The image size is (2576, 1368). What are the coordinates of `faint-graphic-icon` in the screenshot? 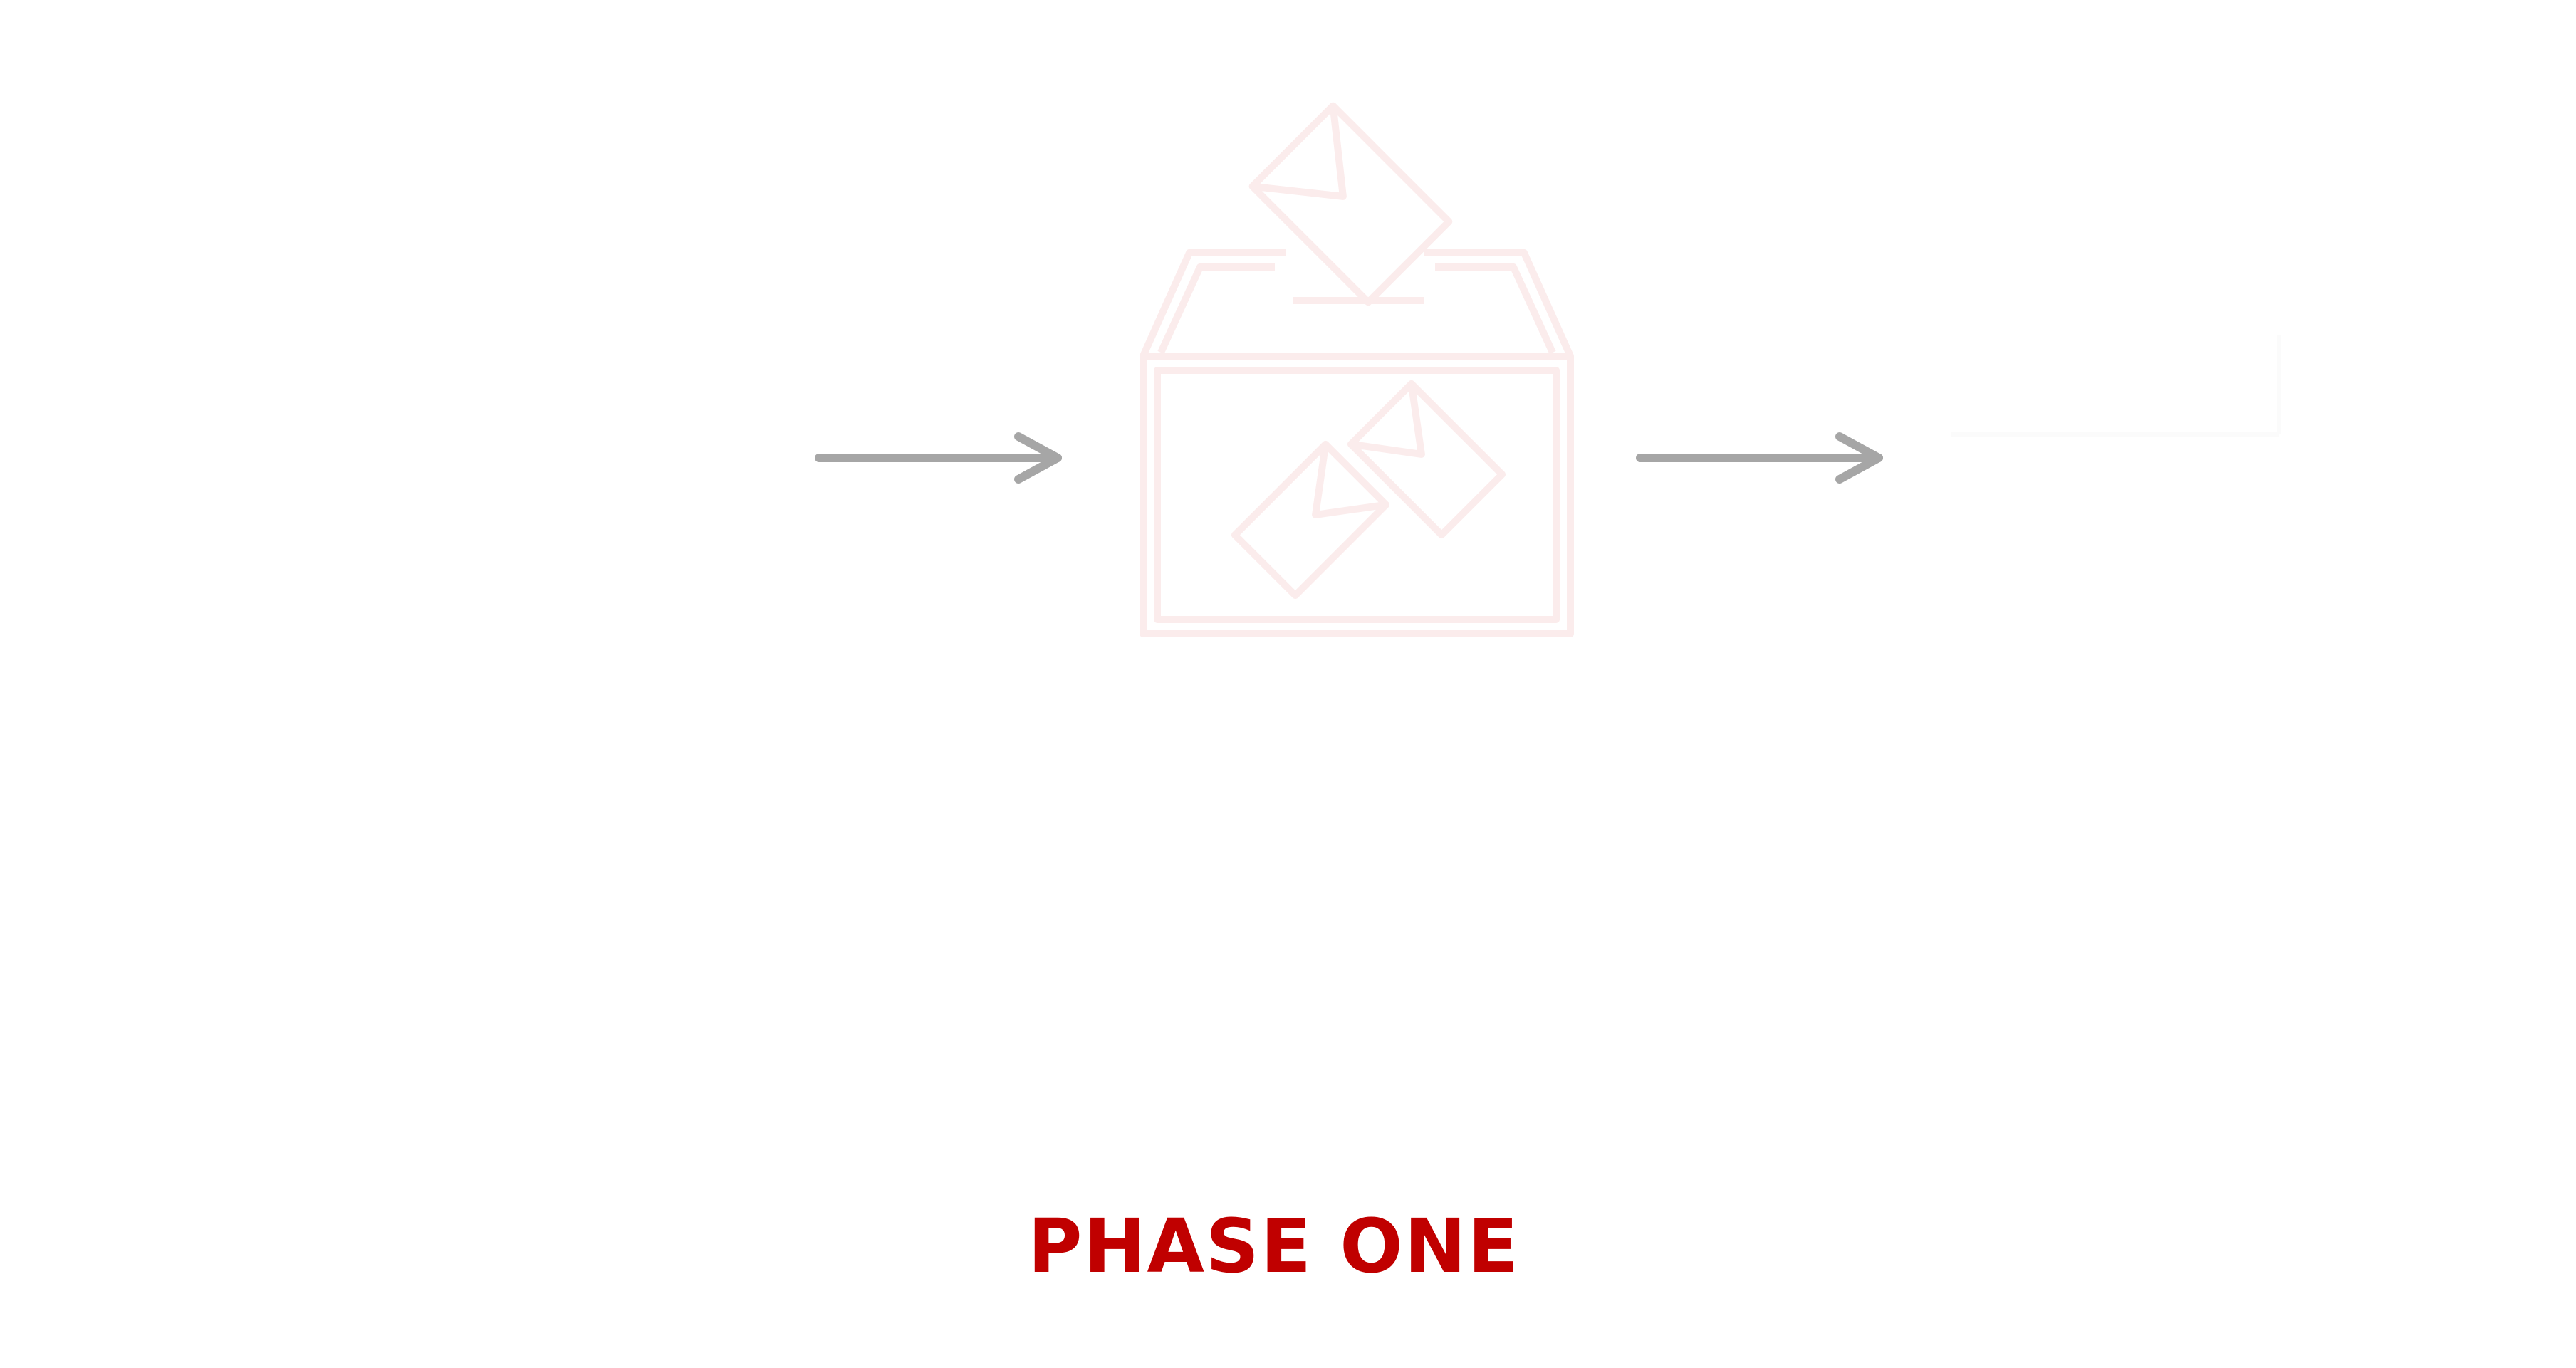 It's located at (2116, 386).